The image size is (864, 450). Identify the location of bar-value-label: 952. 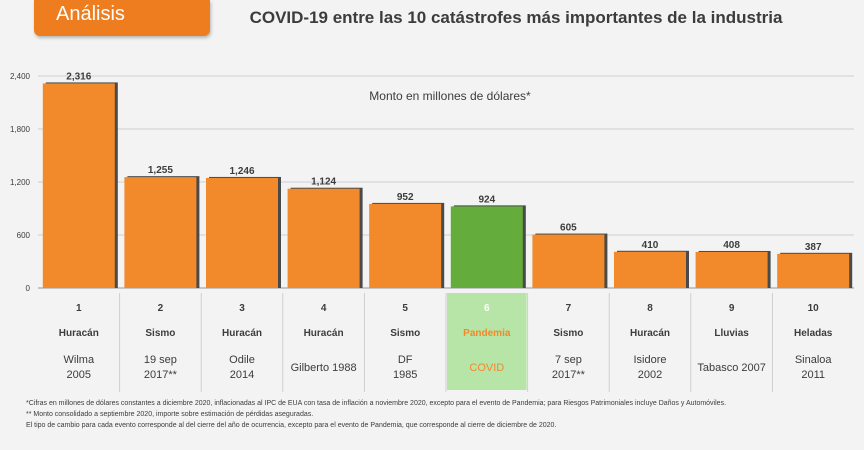
(405, 197).